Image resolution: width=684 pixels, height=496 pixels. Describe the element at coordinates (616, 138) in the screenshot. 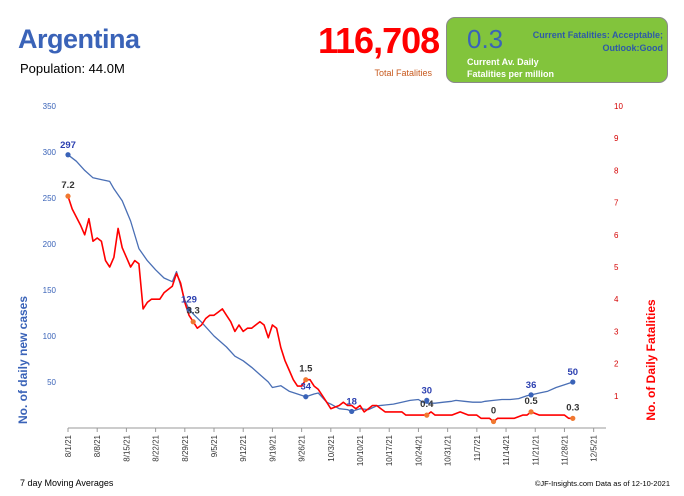

I see `right-tick-label: 9` at that location.